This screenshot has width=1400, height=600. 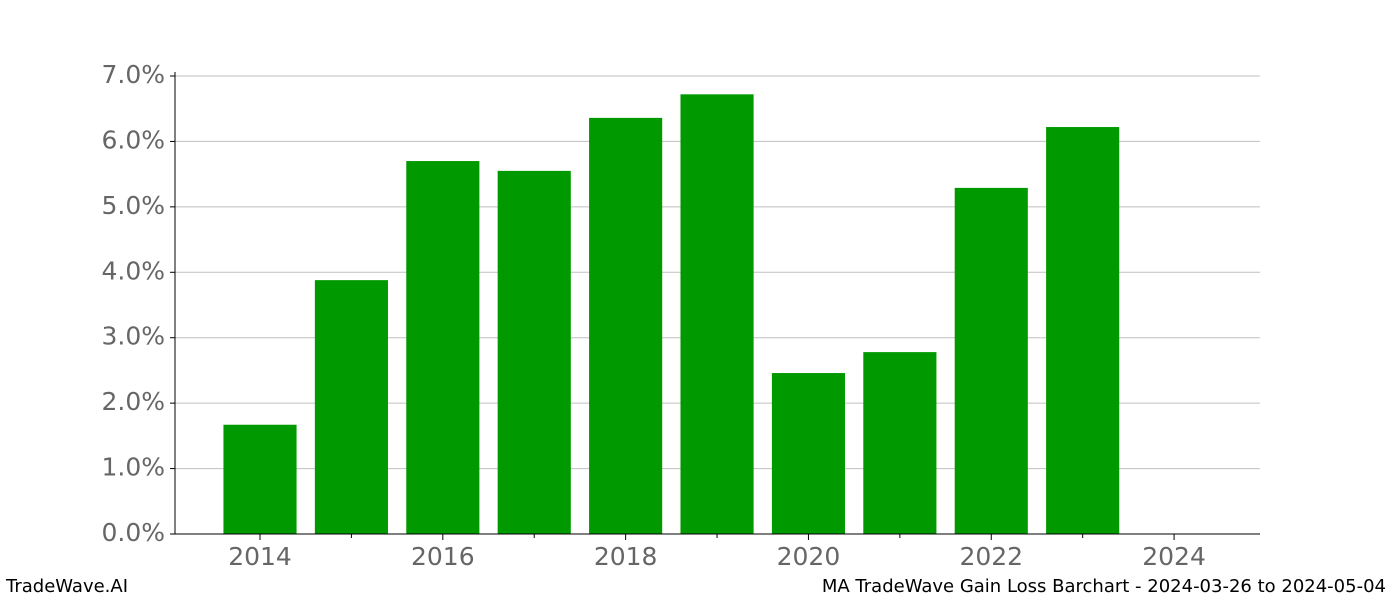 What do you see at coordinates (133, 74) in the screenshot?
I see `y-tick-label: 7.0%` at bounding box center [133, 74].